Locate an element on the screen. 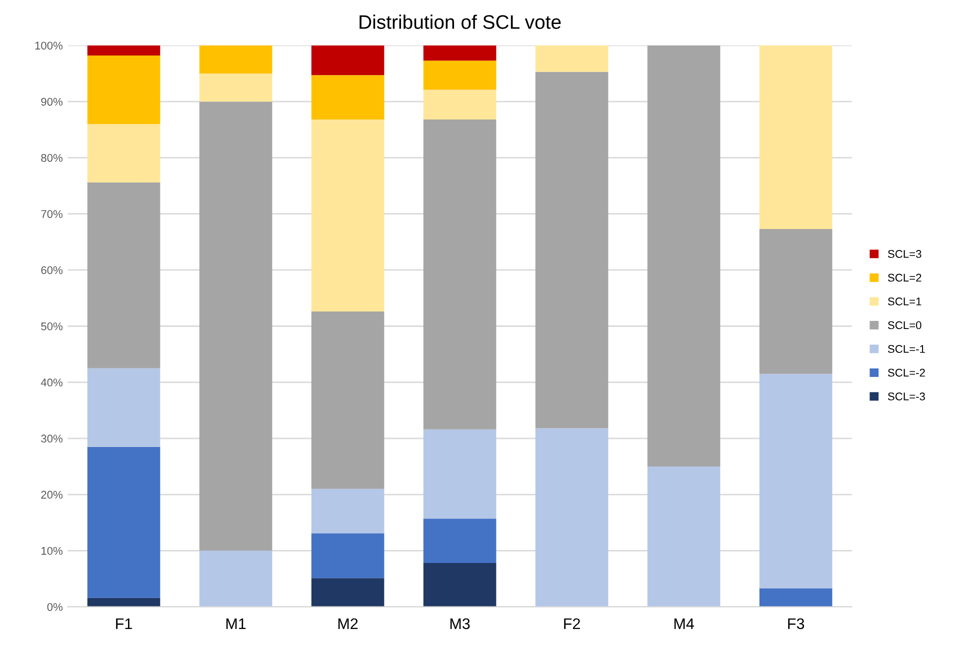 The height and width of the screenshot is (649, 968). x-tick-label: F3 is located at coordinates (796, 624).